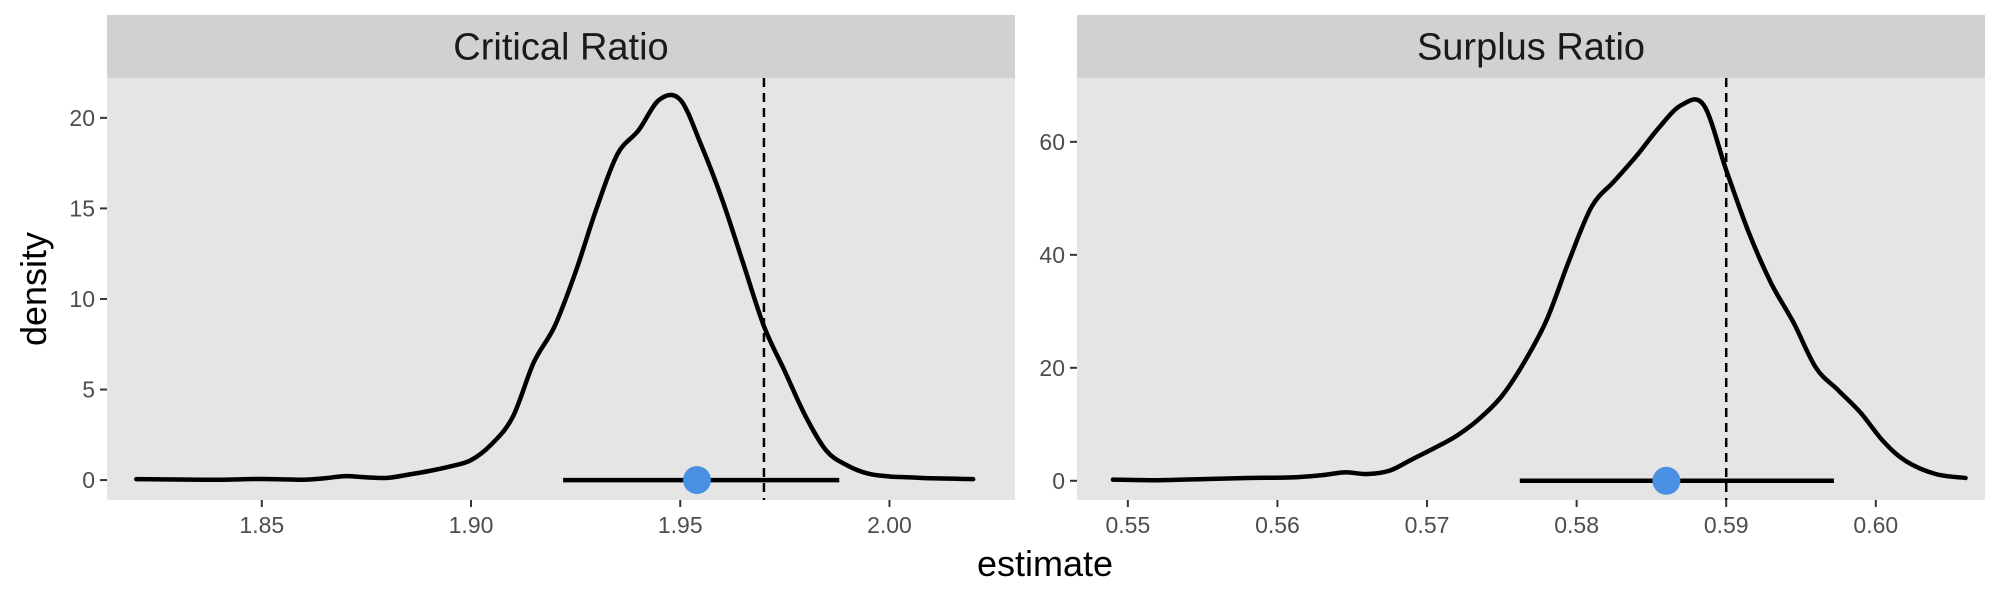 Image resolution: width=2000 pixels, height=600 pixels. I want to click on y-tick-label: 40, so click(1052, 255).